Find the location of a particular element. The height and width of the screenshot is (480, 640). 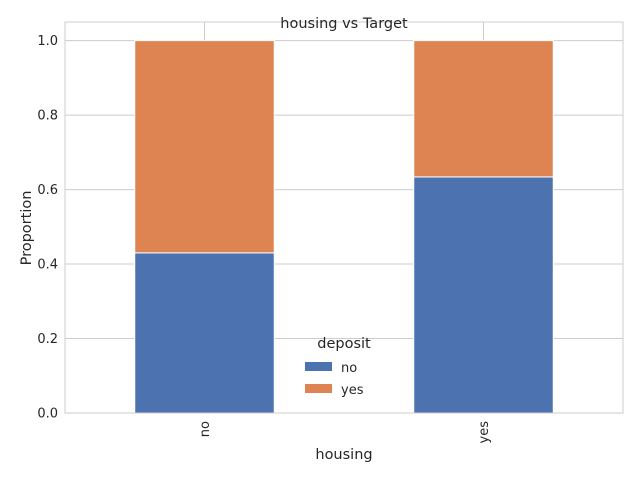

bar-no-yes is located at coordinates (204, 147).